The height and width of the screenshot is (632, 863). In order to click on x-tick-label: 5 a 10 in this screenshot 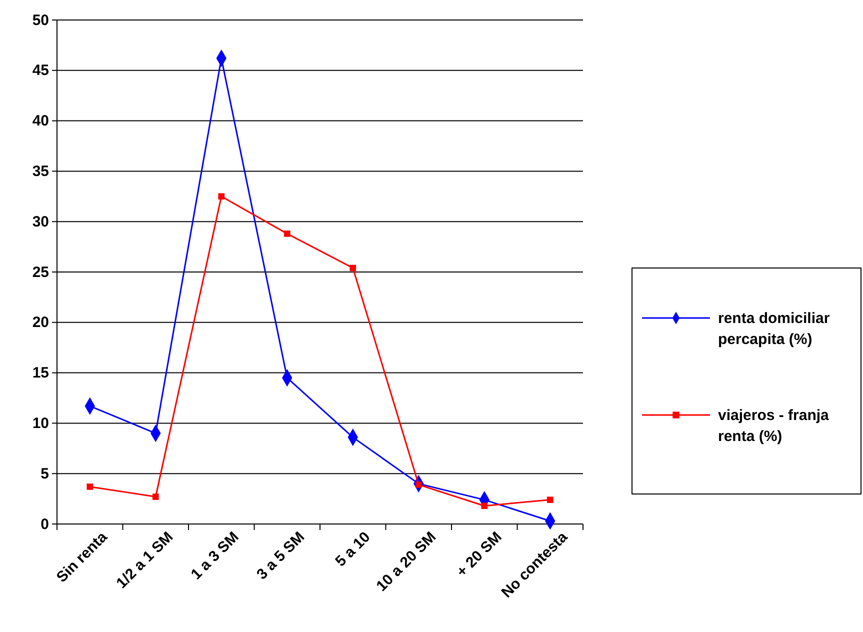, I will do `click(353, 549)`.